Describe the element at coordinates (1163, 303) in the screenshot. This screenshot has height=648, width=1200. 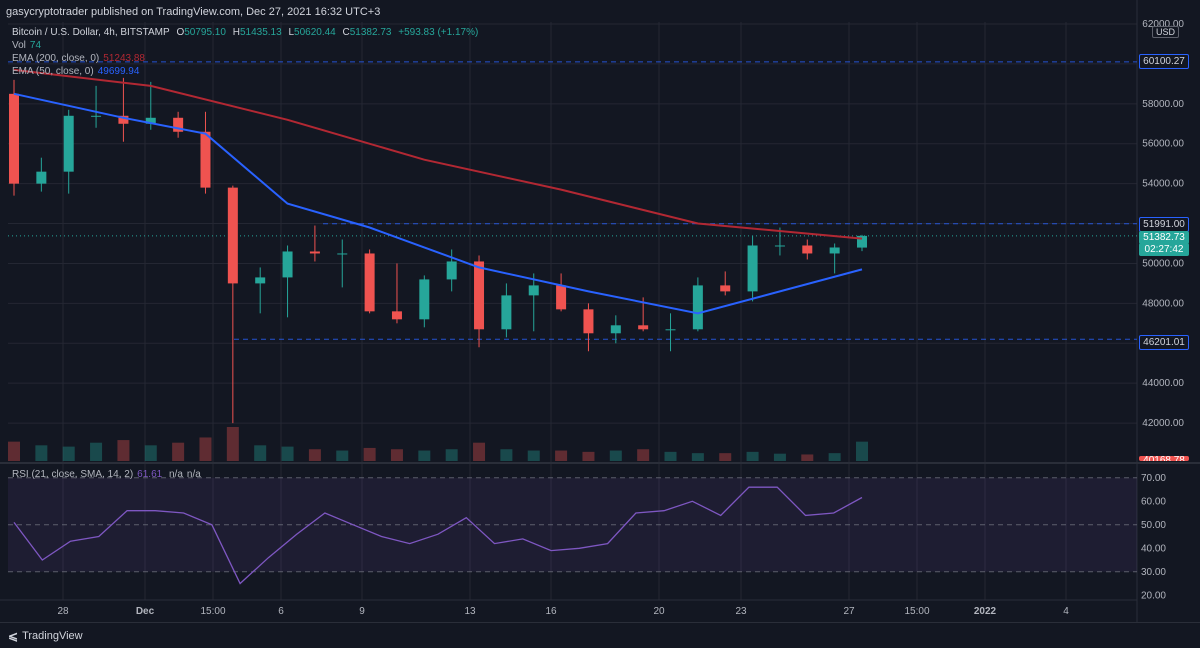
I see `price-tick-label: 48000.00` at that location.